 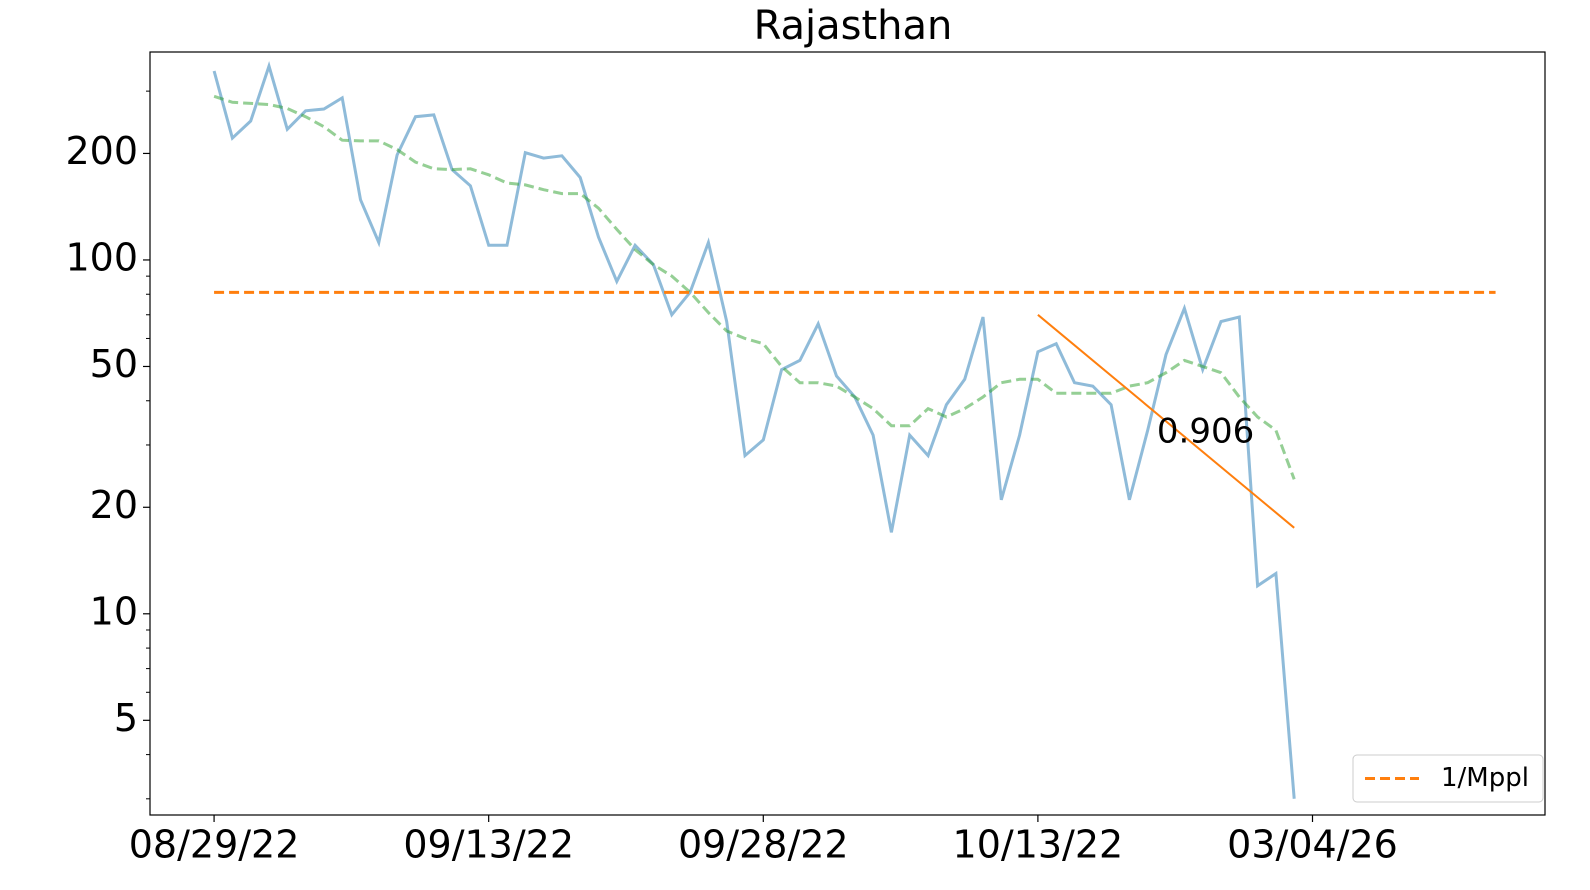 I want to click on fit-line, so click(x=1166, y=421).